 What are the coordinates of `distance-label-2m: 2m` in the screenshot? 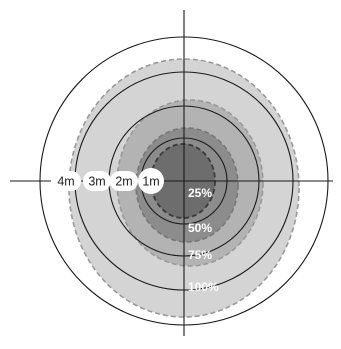 It's located at (124, 181).